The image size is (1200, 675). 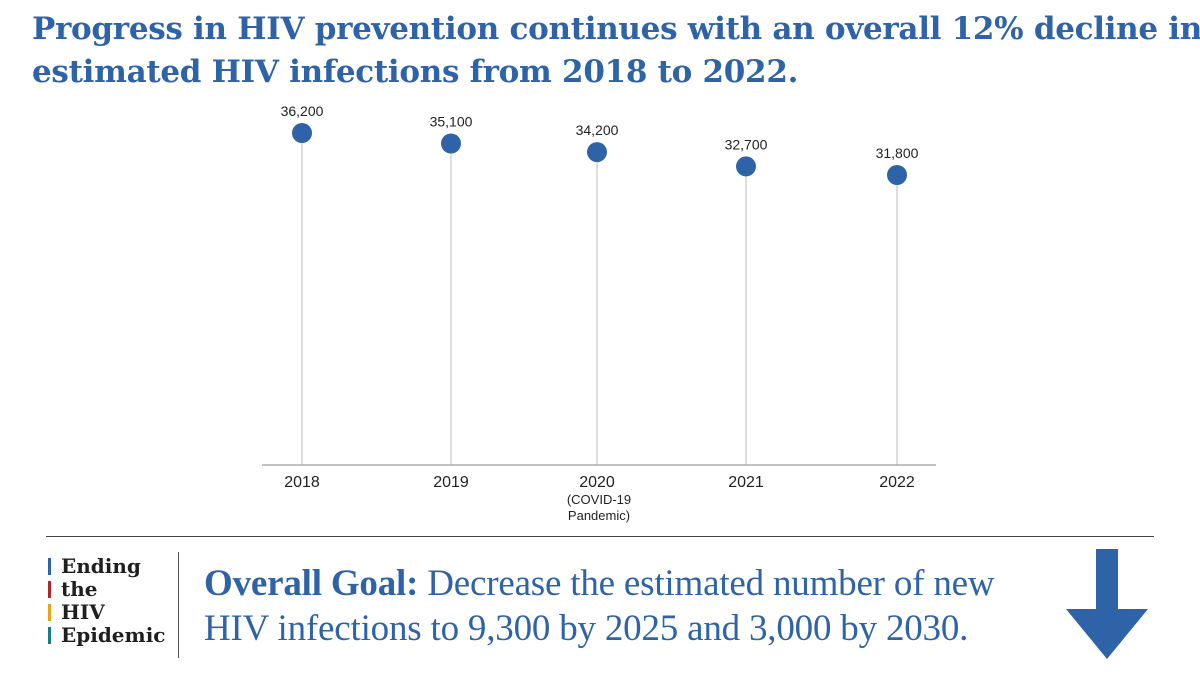 I want to click on data-label-2018: 36,200, so click(x=302, y=111).